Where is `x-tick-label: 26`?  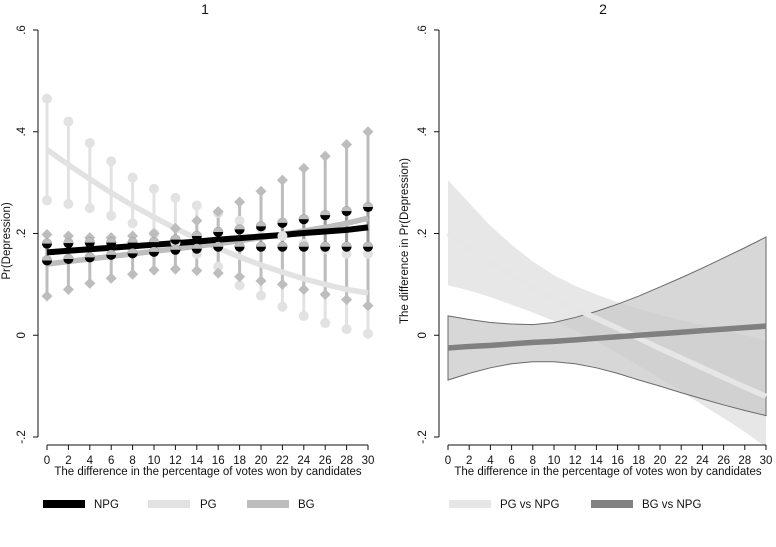 x-tick-label: 26 is located at coordinates (723, 461).